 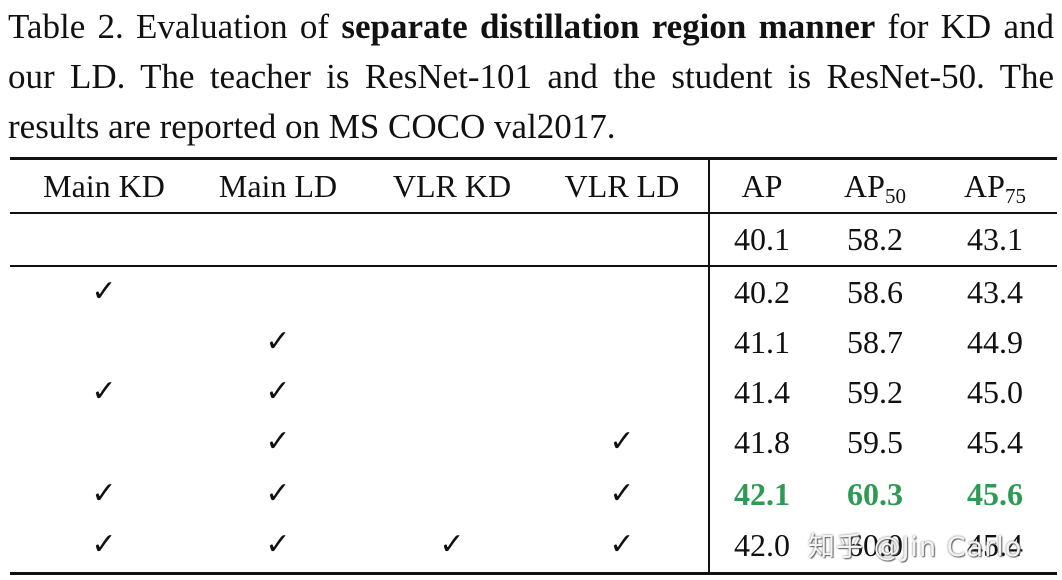 I want to click on row5-vlr-ld-check: ✓, so click(x=622, y=493).